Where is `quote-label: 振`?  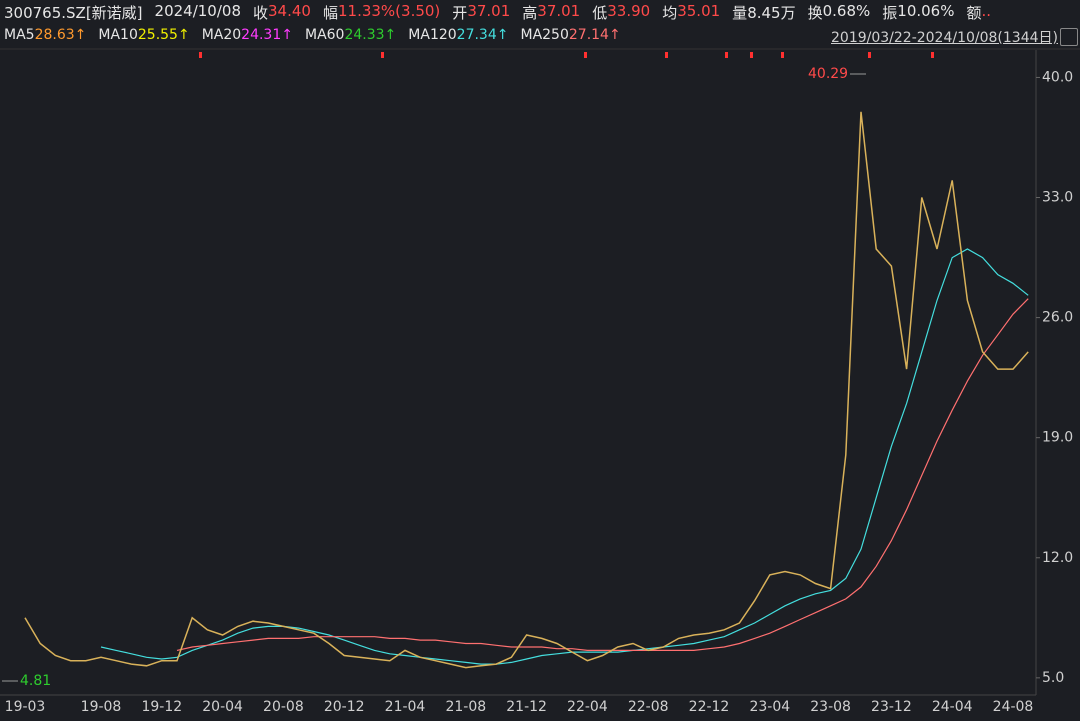
quote-label: 振 is located at coordinates (890, 13).